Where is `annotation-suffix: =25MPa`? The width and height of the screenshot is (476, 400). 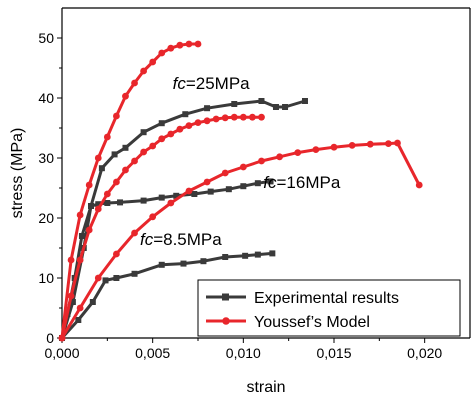 annotation-suffix: =25MPa is located at coordinates (218, 83).